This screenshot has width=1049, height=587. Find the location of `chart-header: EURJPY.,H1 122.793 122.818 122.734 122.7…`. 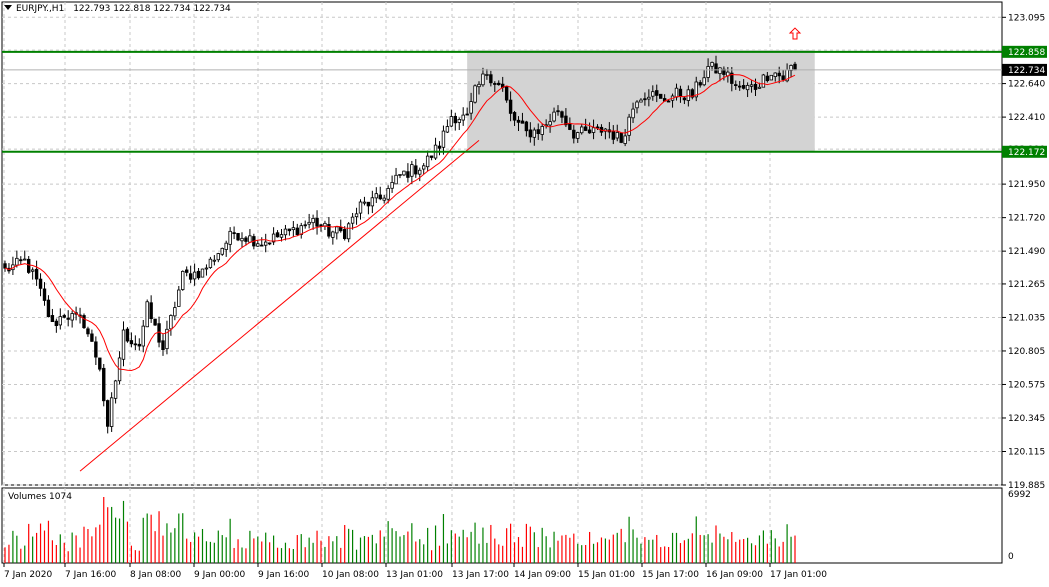

chart-header: EURJPY.,H1 122.793 122.818 122.734 122.7… is located at coordinates (117, 9).